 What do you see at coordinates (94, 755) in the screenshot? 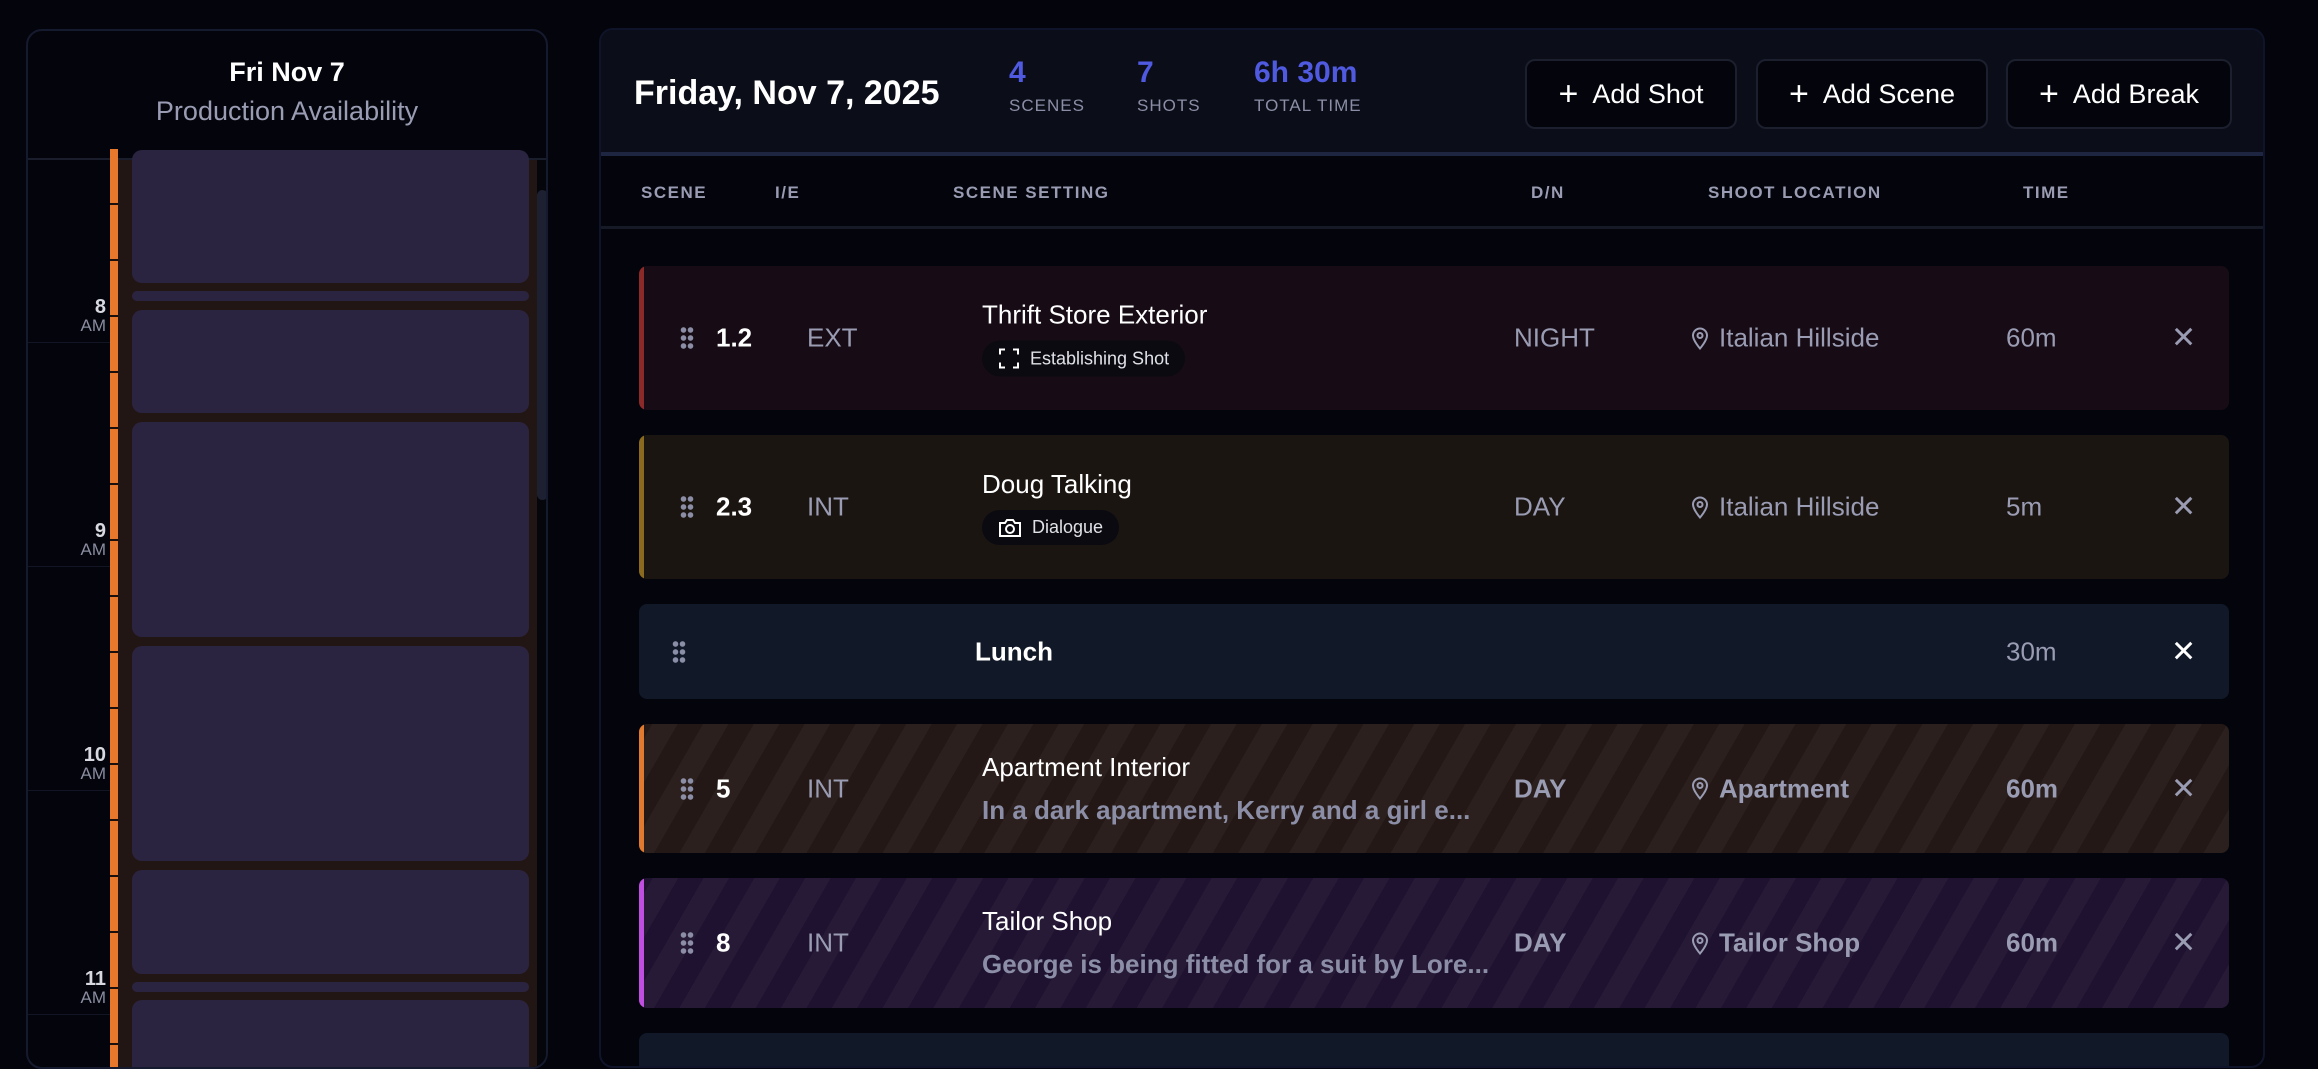
I see `hour: 10` at bounding box center [94, 755].